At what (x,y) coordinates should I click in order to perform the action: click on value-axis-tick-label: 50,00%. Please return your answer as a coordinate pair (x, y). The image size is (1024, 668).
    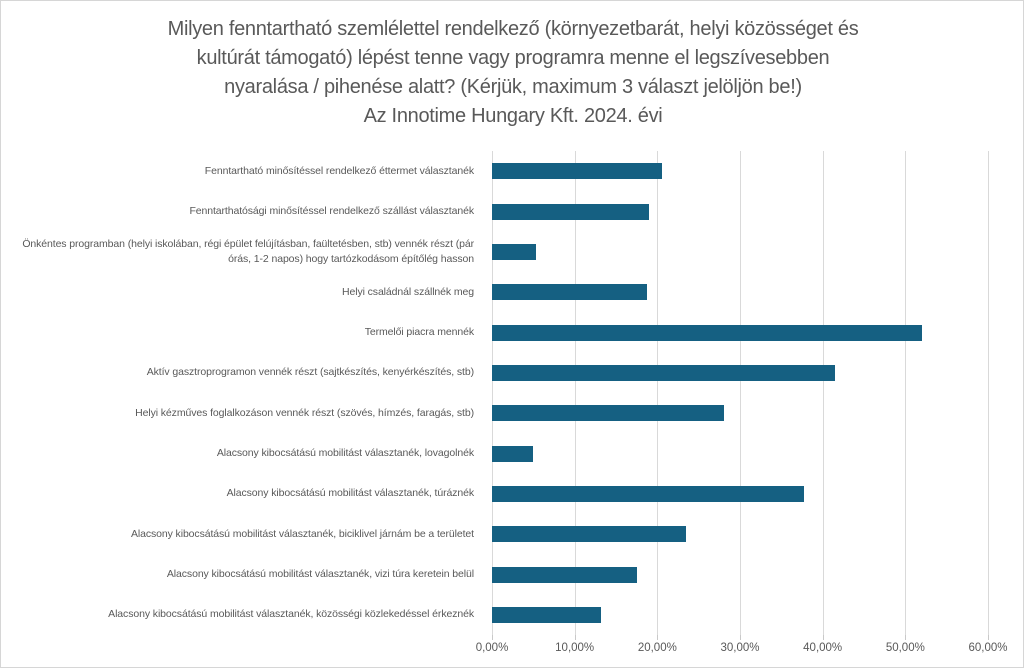
    Looking at the image, I should click on (905, 648).